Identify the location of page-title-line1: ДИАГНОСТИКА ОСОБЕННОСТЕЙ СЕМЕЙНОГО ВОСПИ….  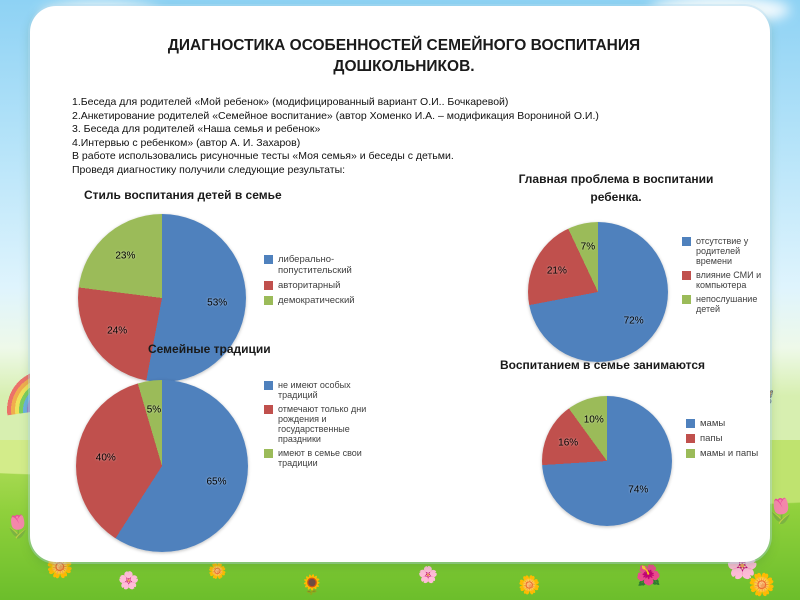
(404, 45).